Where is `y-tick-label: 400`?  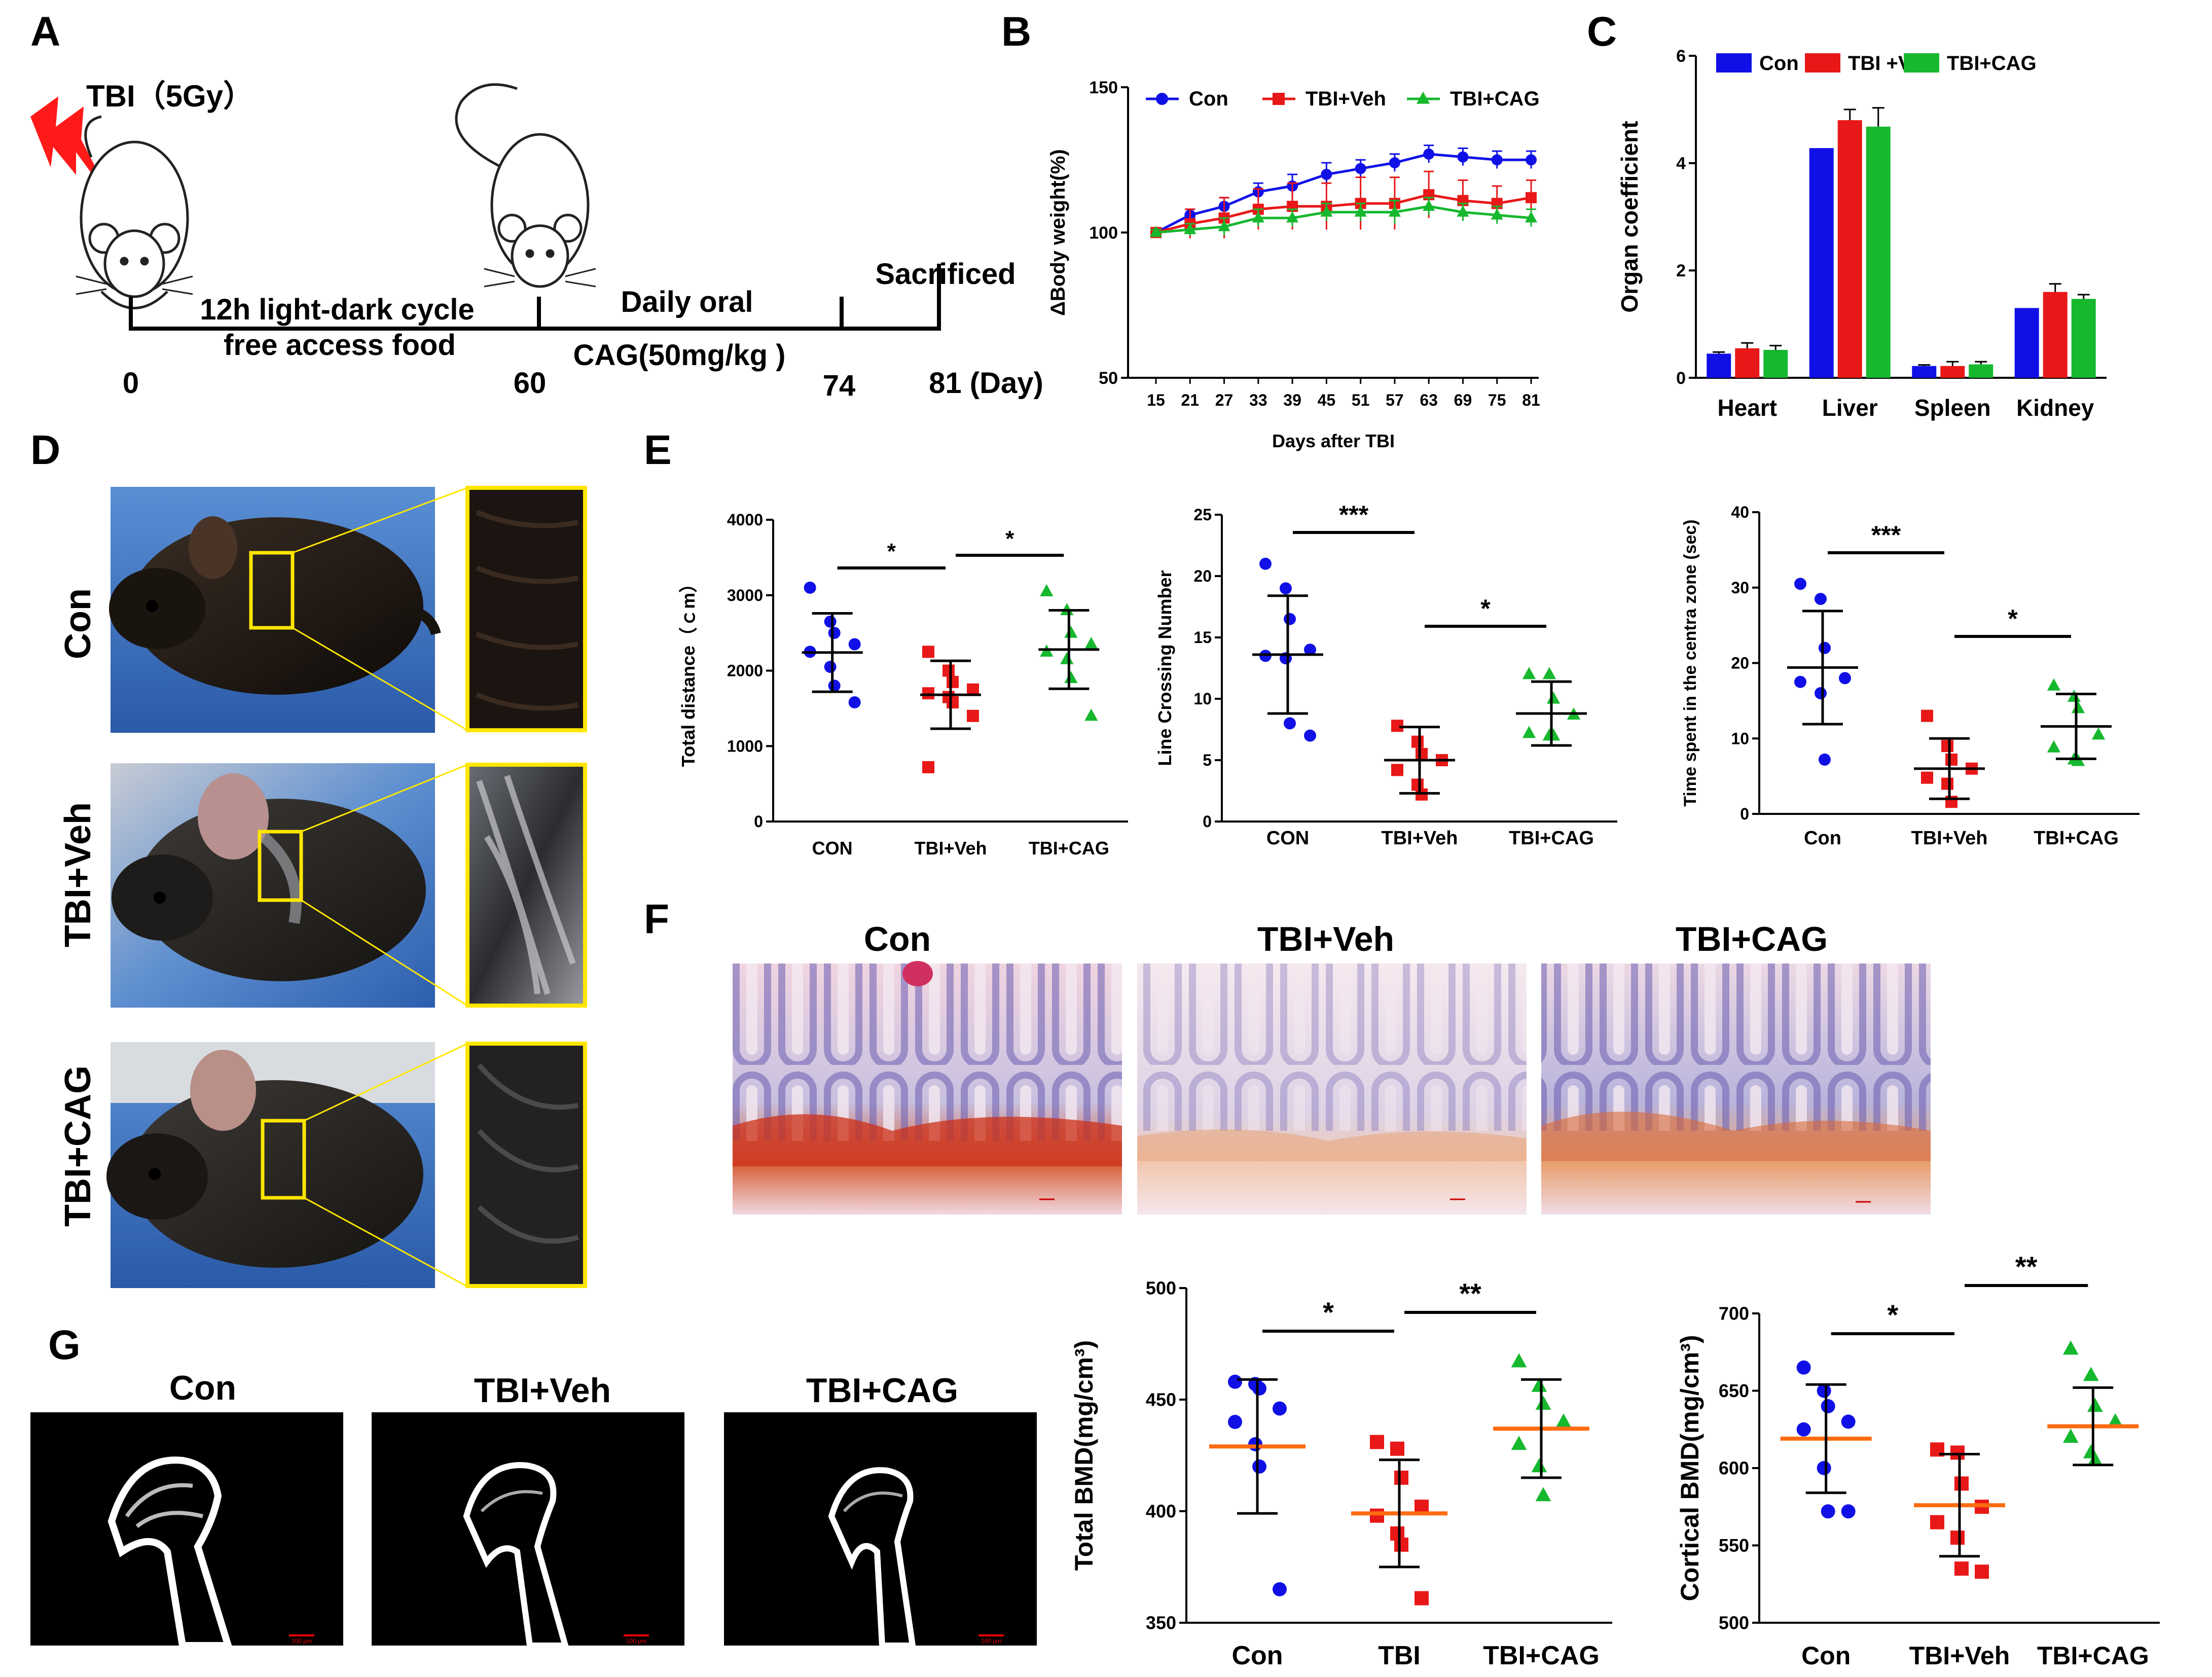
y-tick-label: 400 is located at coordinates (1161, 1512).